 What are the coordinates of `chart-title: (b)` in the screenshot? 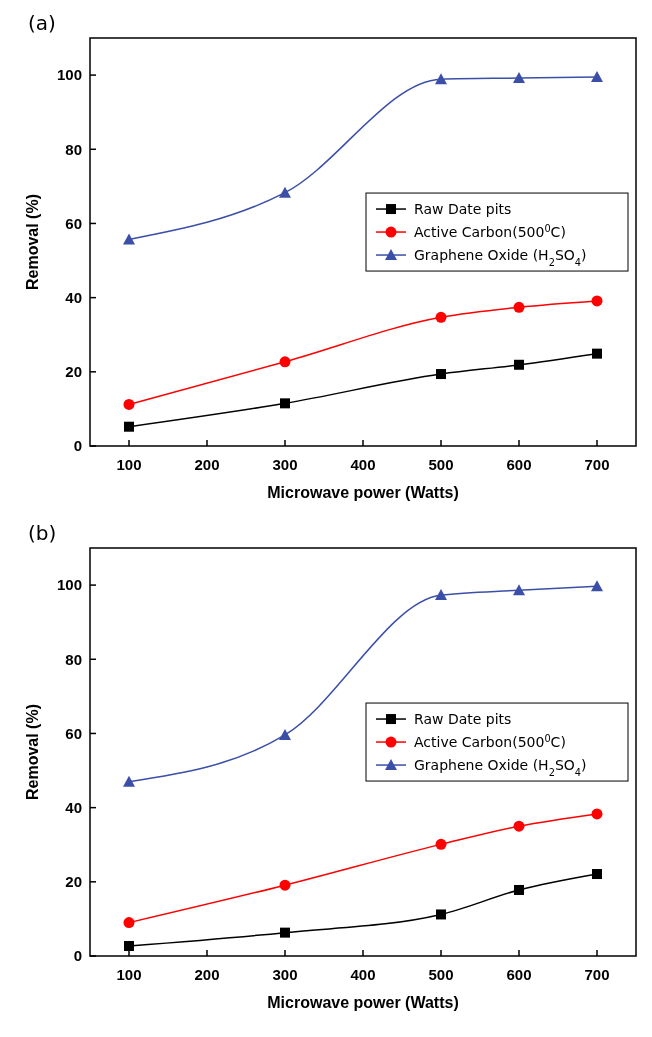 It's located at (42, 533).